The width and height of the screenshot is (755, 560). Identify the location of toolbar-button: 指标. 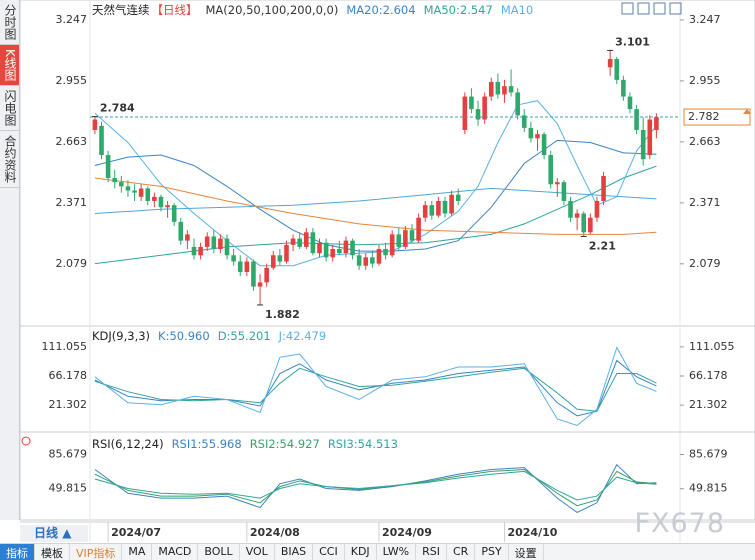
(17, 552).